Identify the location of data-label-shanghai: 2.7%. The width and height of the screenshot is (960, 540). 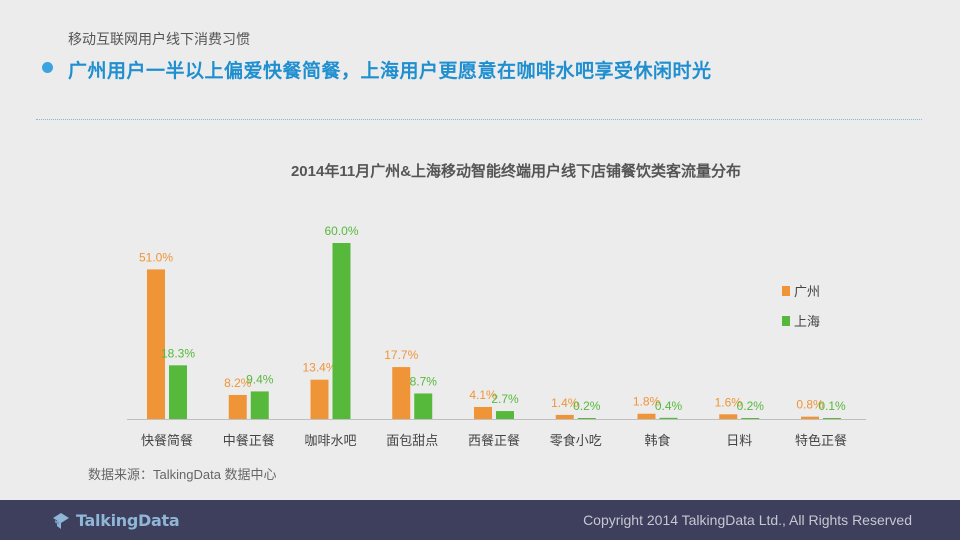
(505, 399).